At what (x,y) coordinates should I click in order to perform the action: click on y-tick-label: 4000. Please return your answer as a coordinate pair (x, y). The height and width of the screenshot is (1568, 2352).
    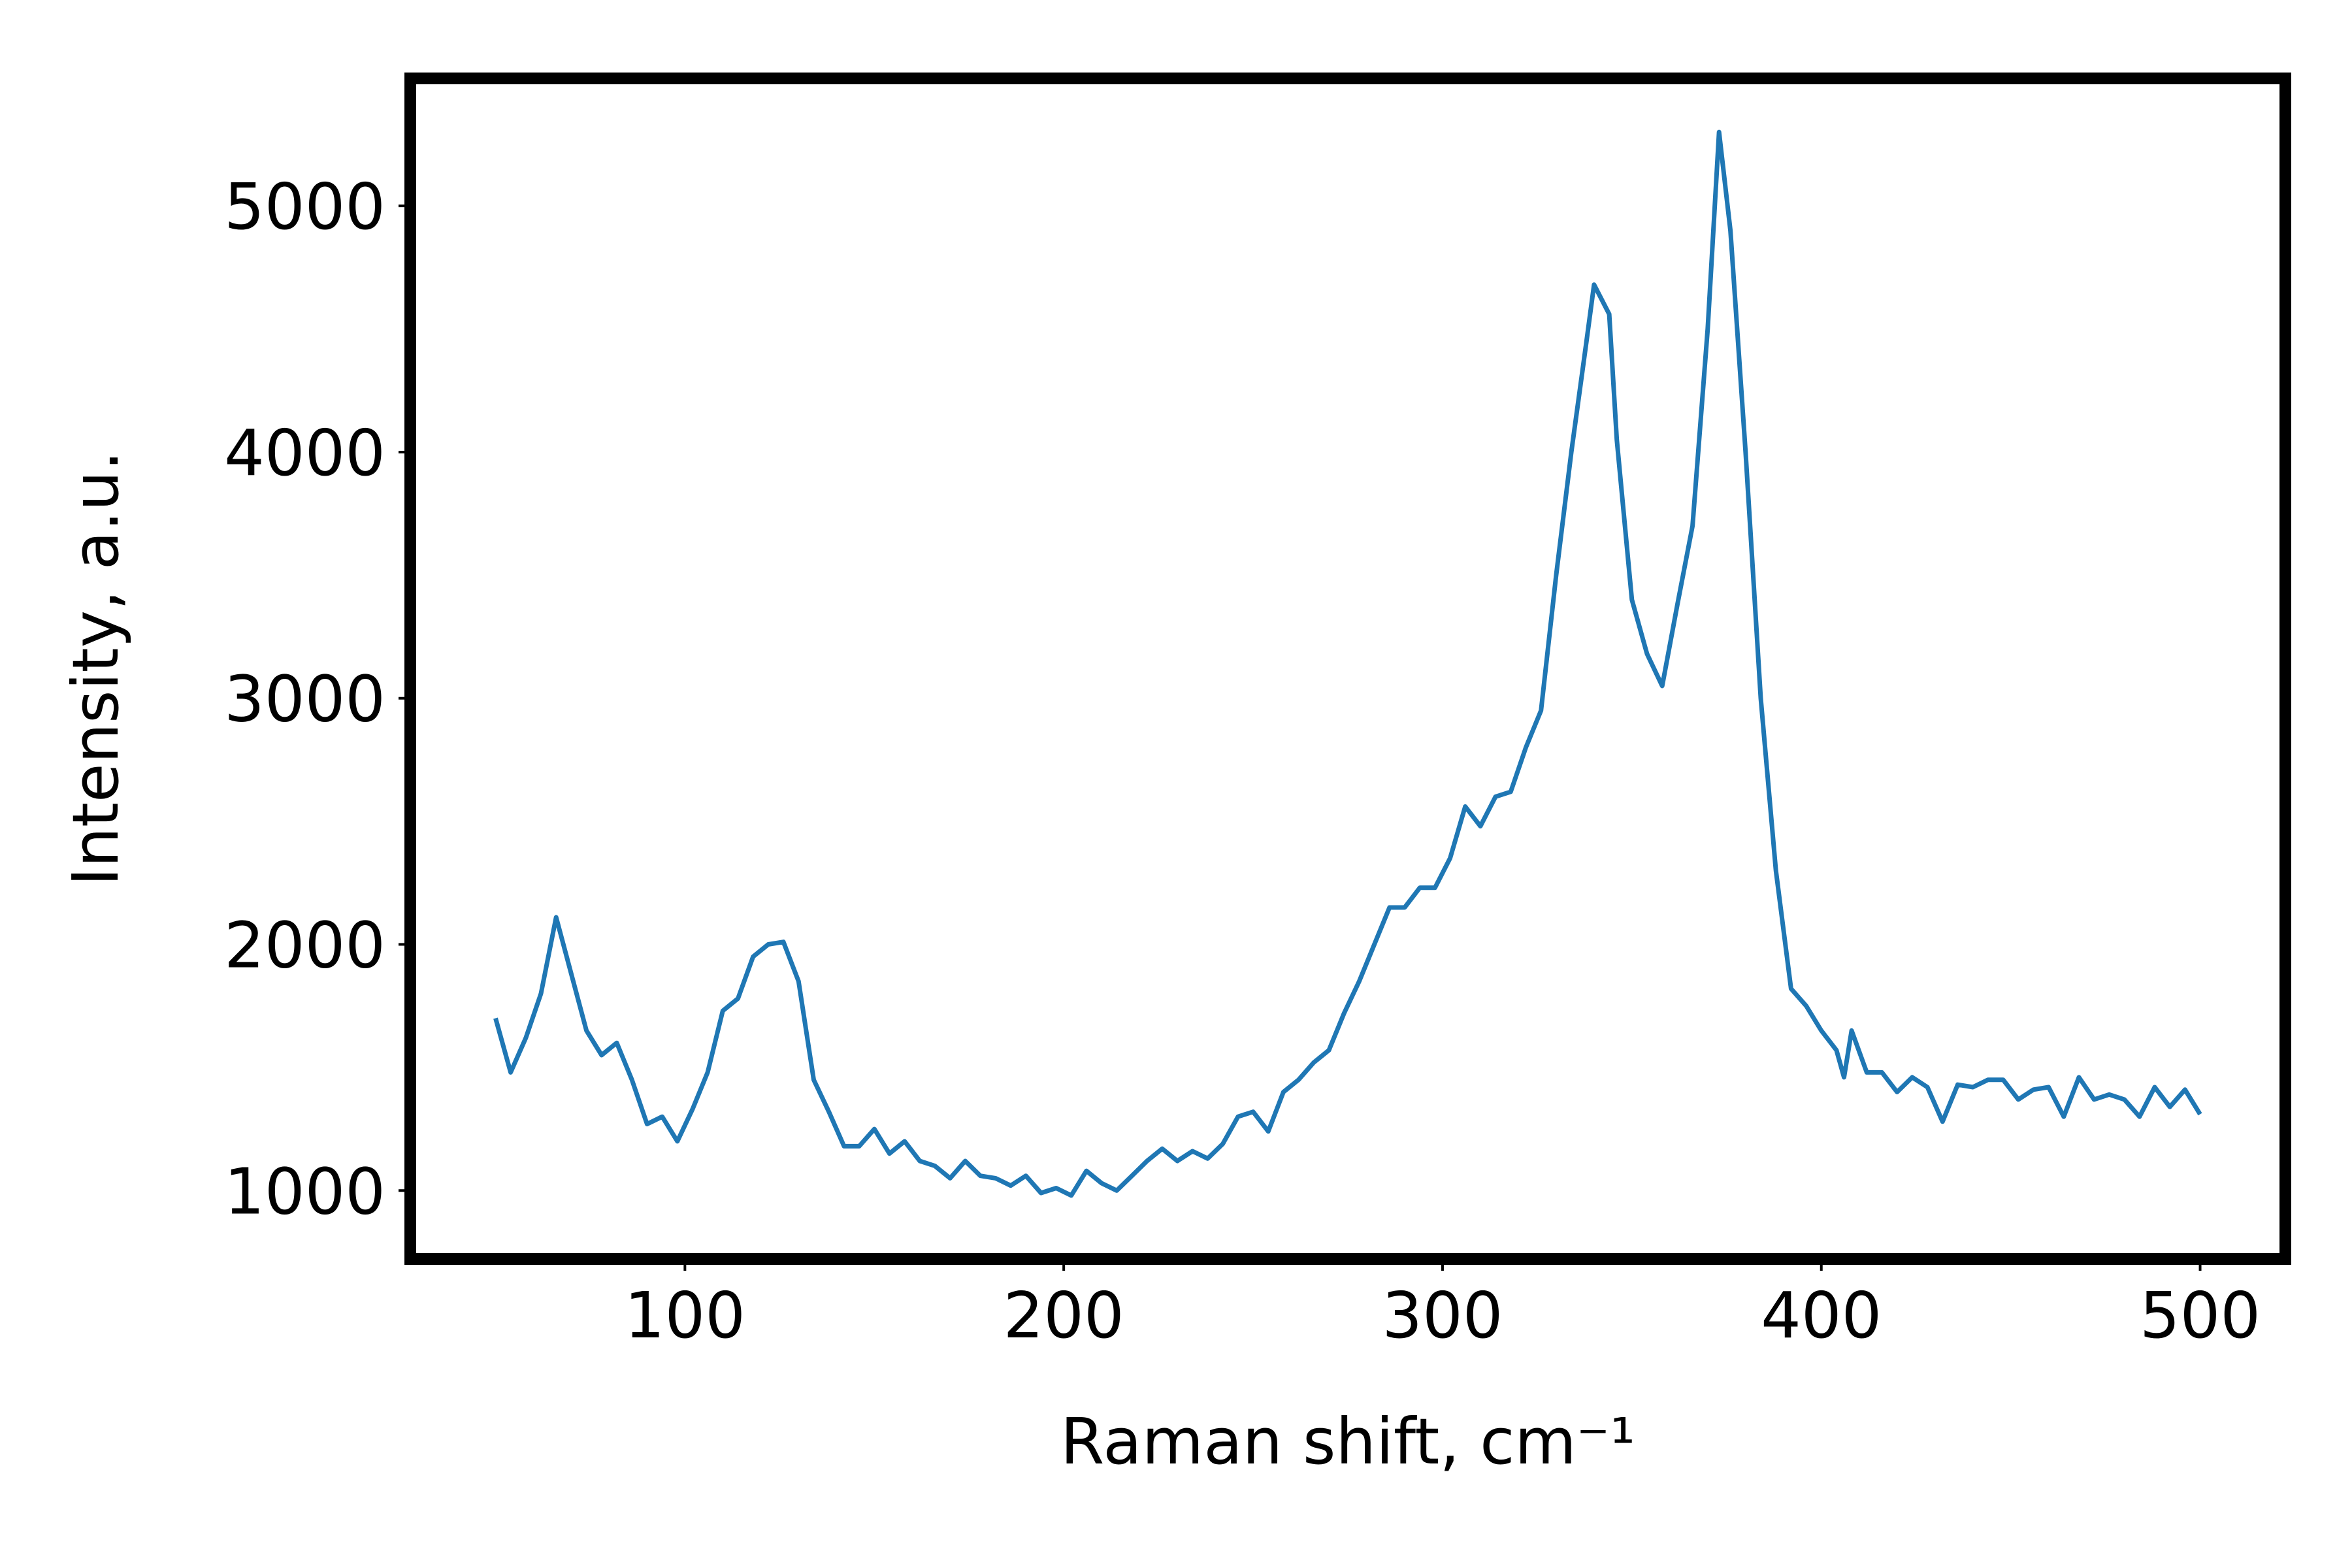
    Looking at the image, I should click on (304, 453).